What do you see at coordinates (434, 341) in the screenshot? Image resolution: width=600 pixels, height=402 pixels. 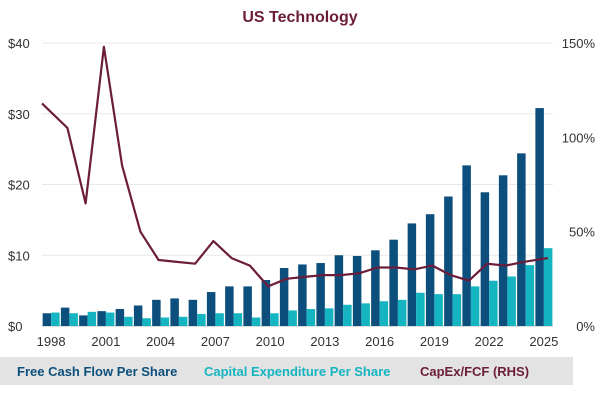 I see `x-tick-label: 2019` at bounding box center [434, 341].